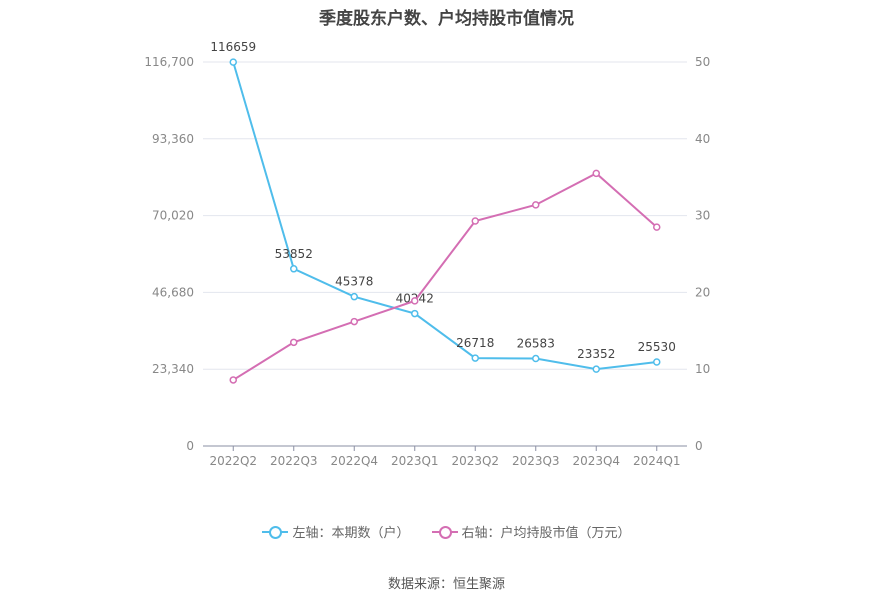 This screenshot has height=603, width=893. I want to click on y-right-tick-label: 30, so click(702, 216).